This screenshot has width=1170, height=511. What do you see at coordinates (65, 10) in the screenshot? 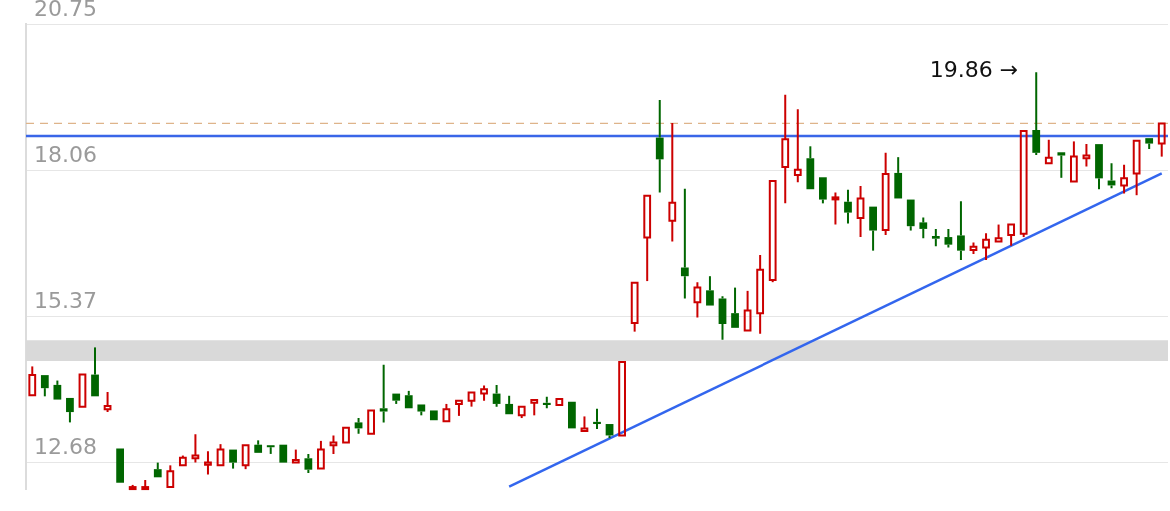
I see `y-tick-label: 20.75` at bounding box center [65, 10].